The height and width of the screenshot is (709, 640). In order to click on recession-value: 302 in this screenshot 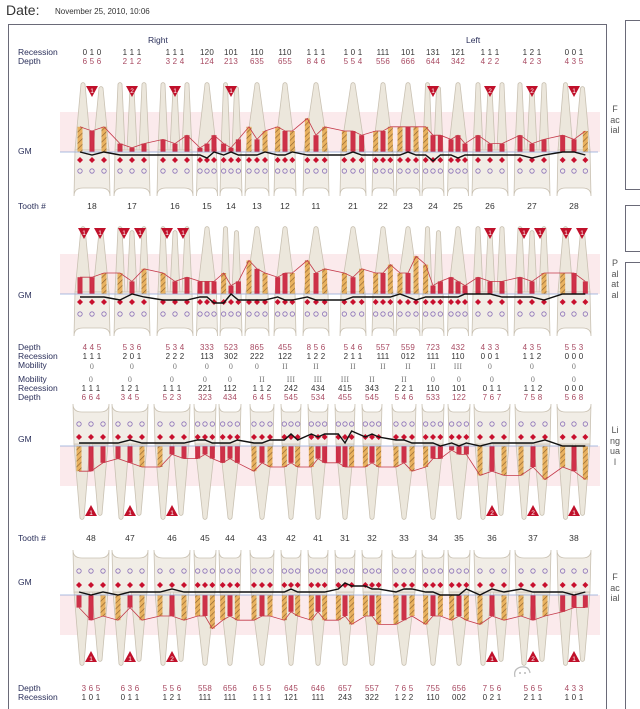, I will do `click(231, 356)`.